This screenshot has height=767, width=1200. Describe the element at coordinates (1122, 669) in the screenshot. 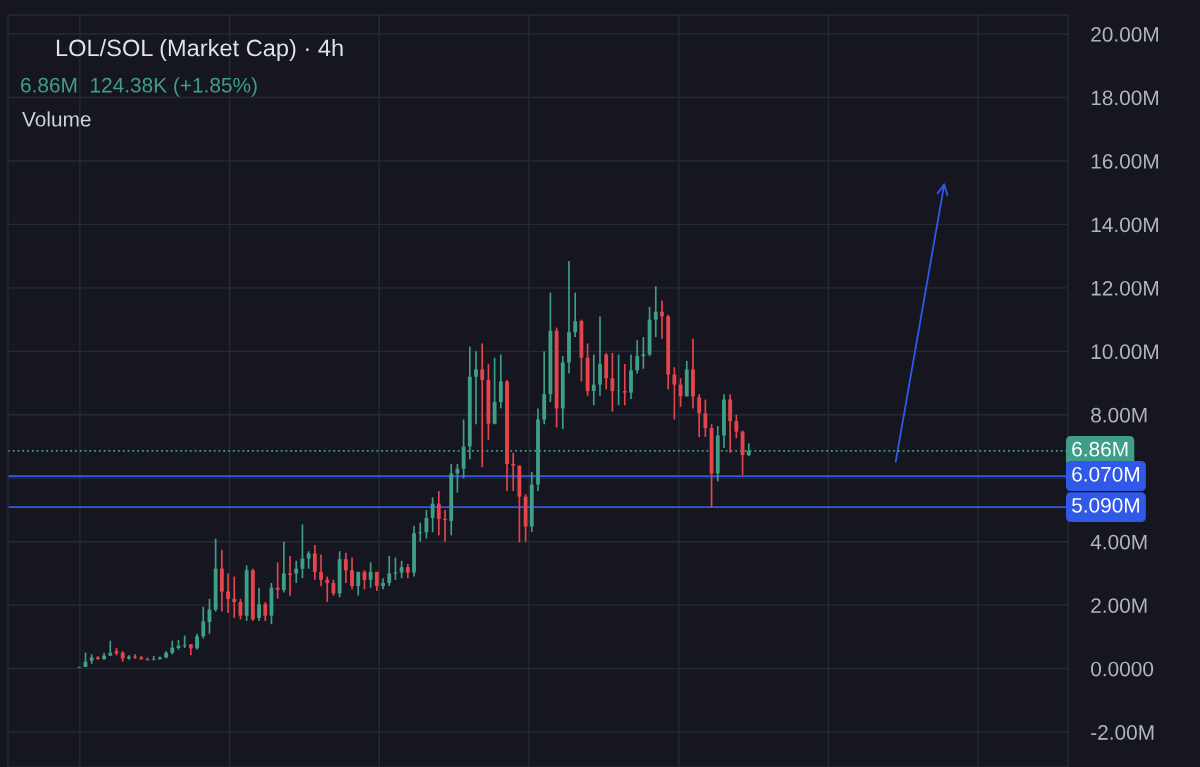

I see `y-tick-label: 0.0000` at that location.